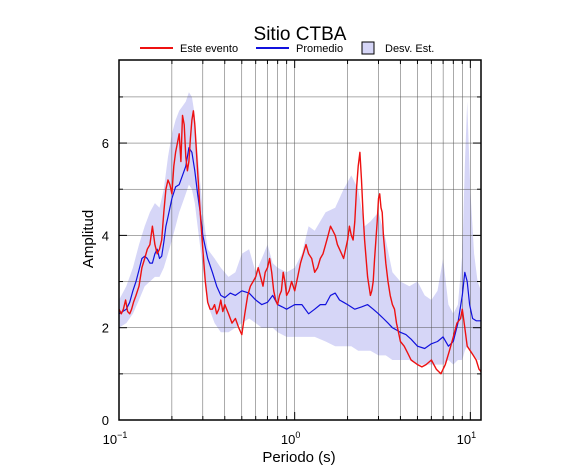 This screenshot has height=475, width=586. I want to click on legend-item-este-evento: Este evento, so click(189, 49).